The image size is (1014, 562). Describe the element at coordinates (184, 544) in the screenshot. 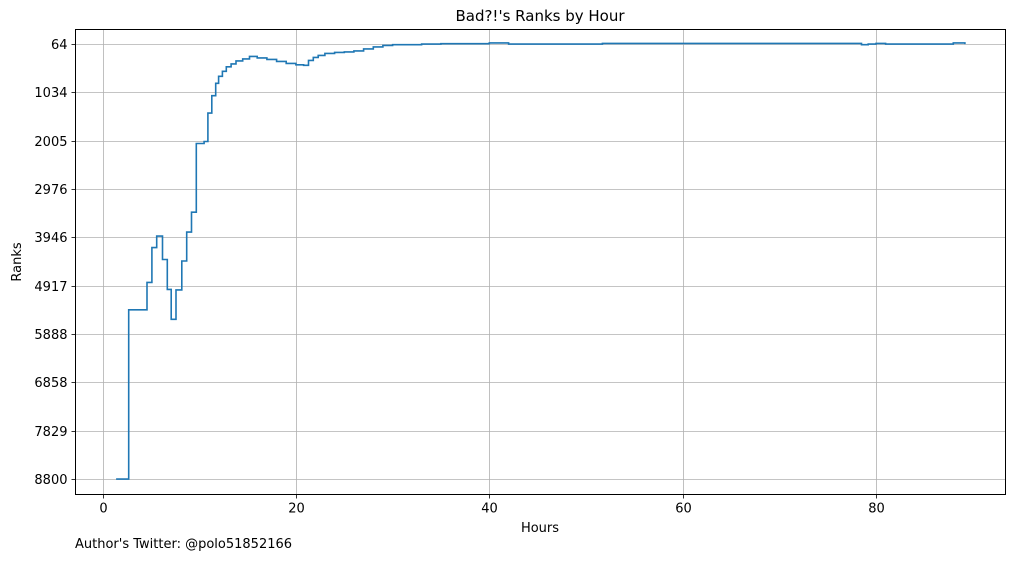

I see `author-credit: Author's Twitter: @polo51852166` at that location.